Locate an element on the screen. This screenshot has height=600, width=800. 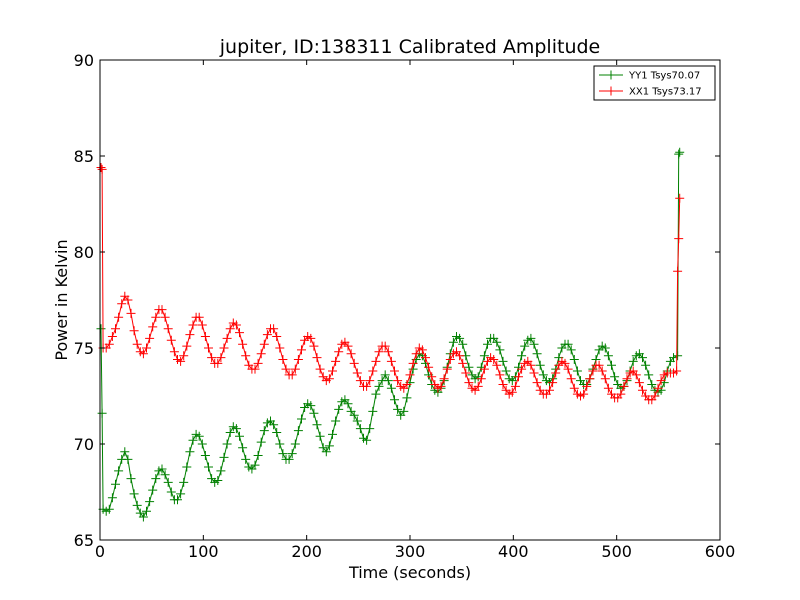
chart-title: jupiter, ID:138311 Calibrated Amplitude is located at coordinates (409, 47).